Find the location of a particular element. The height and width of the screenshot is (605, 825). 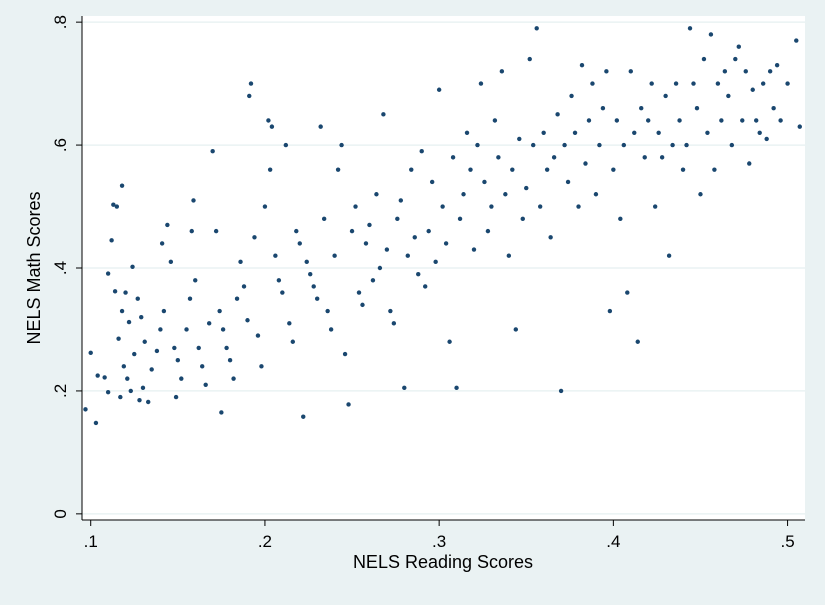

y-tick-label: .4 is located at coordinates (60, 268).